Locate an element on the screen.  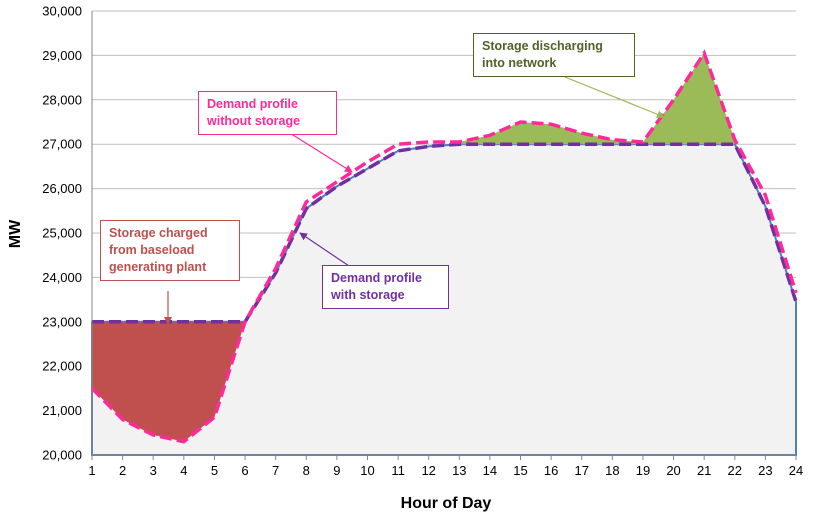
y-tick-label: 30,000 is located at coordinates (62, 11).